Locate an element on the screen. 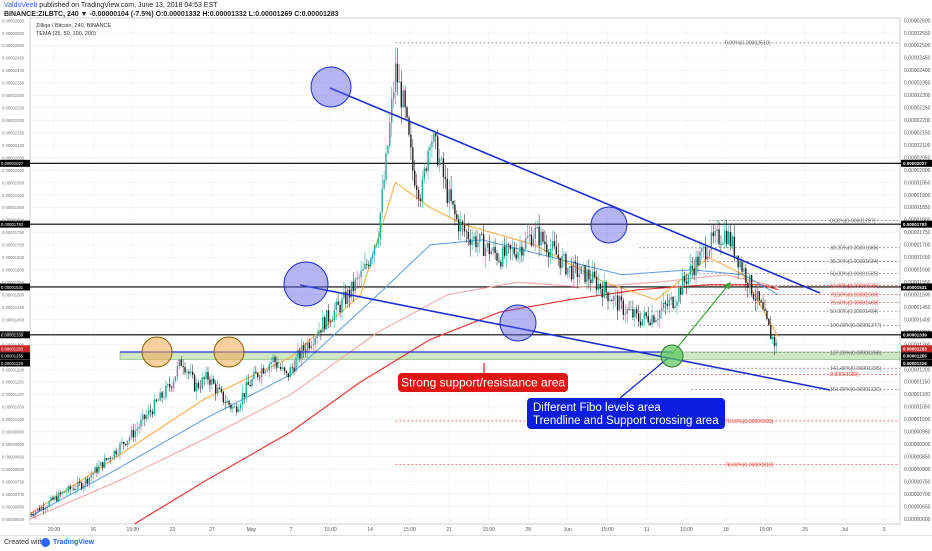 Image resolution: width=932 pixels, height=551 pixels. red-callout-text: Strong support/resistance area is located at coordinates (483, 383).